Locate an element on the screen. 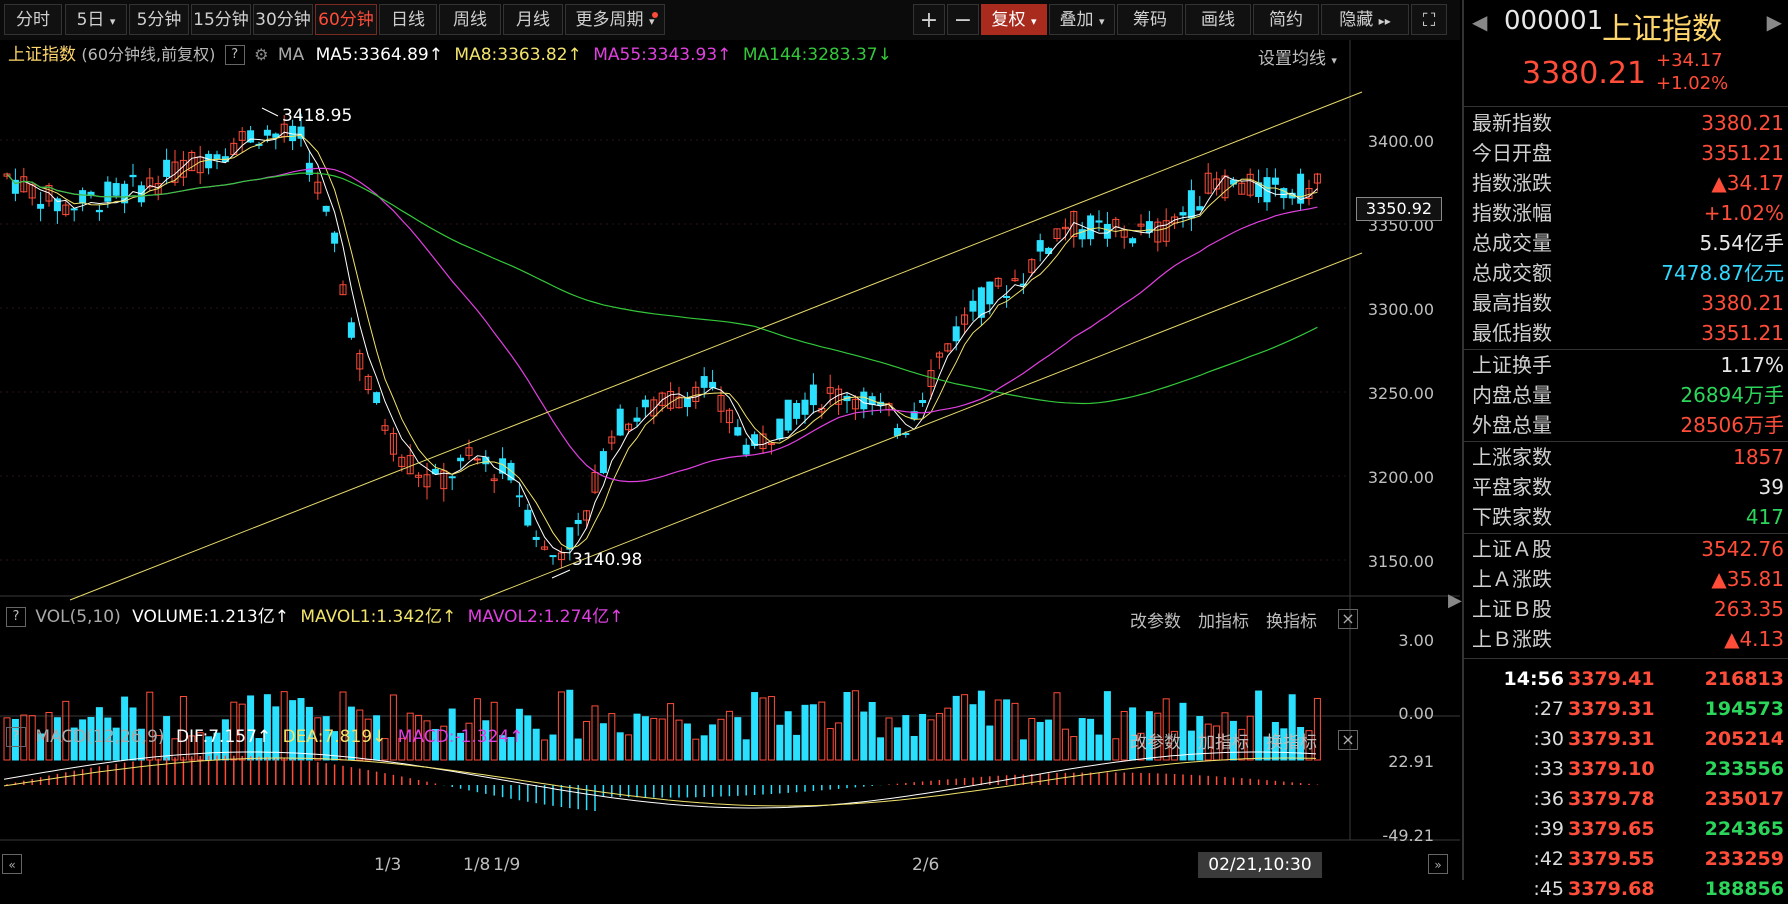  stat-value: ▲35.81 is located at coordinates (1747, 579).